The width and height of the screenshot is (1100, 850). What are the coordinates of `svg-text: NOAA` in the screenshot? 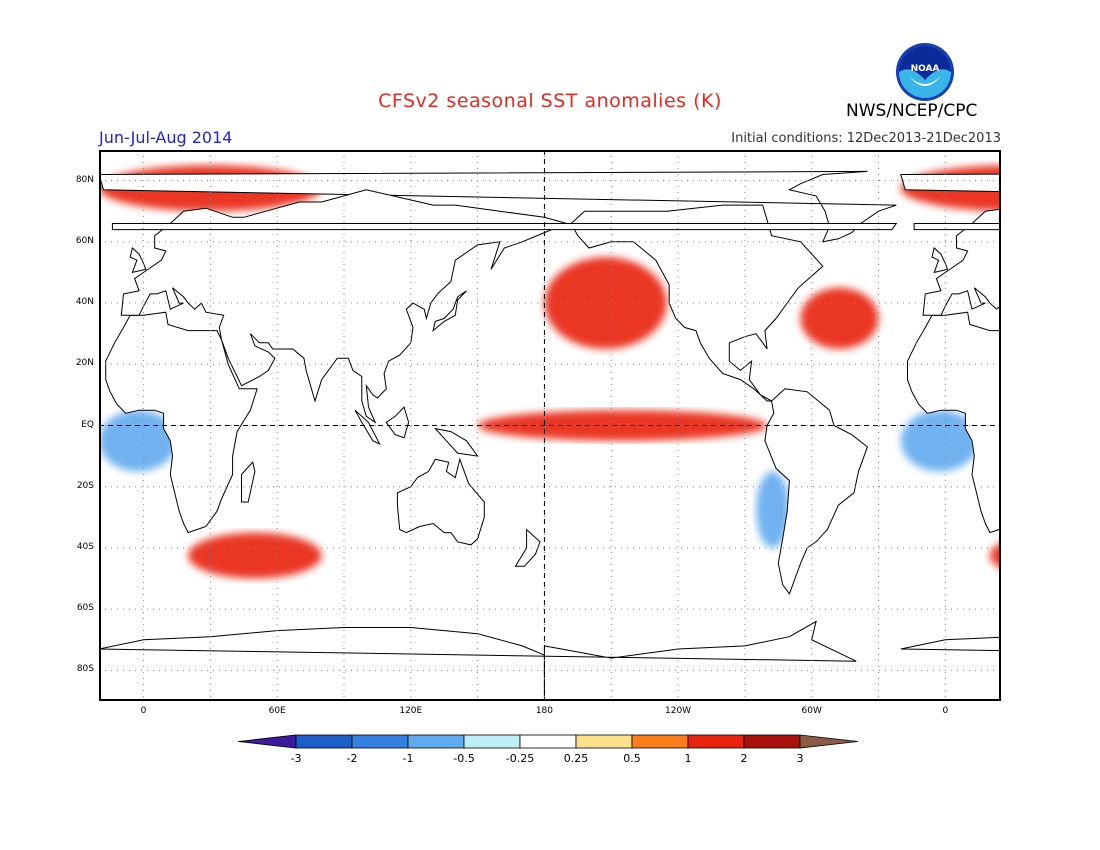 It's located at (925, 69).